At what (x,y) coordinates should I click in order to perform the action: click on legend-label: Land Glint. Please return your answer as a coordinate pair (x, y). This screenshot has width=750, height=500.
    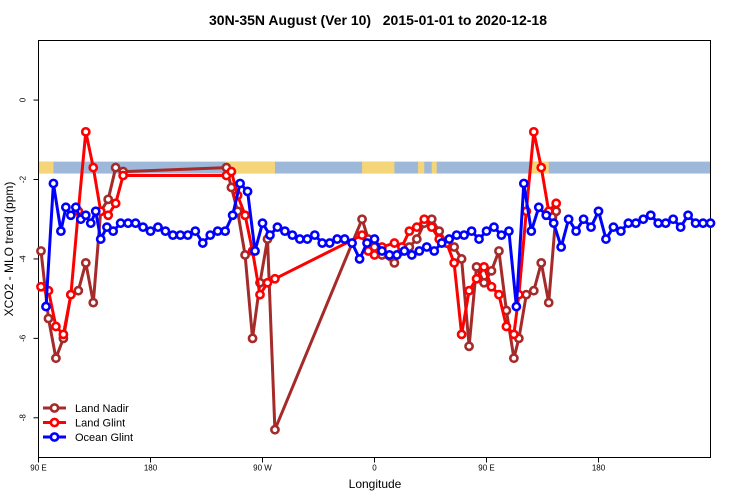
    Looking at the image, I should click on (100, 424).